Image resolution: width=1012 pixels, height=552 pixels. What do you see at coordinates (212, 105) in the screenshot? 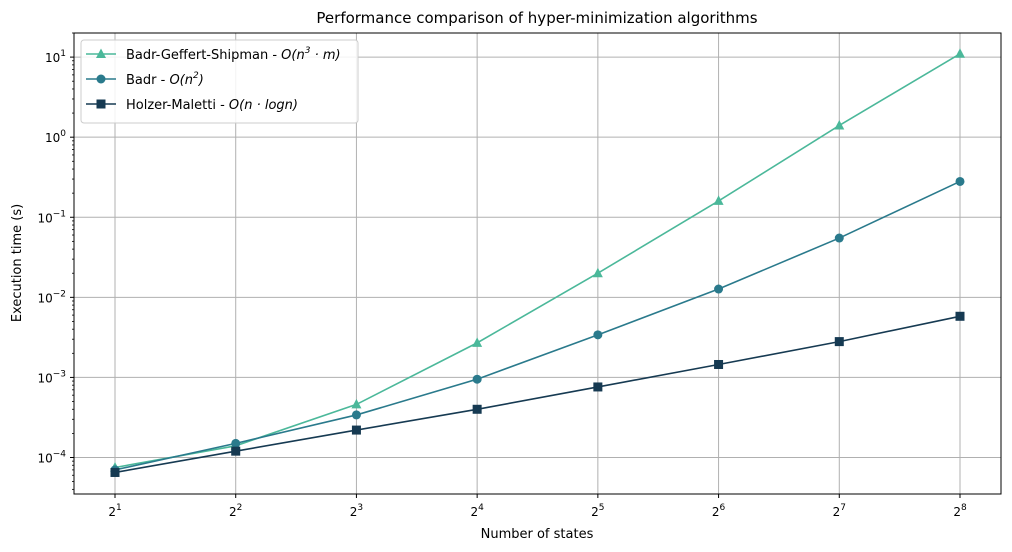
I see `legend-label: Holzer-Maletti - O(n · logn)` at bounding box center [212, 105].